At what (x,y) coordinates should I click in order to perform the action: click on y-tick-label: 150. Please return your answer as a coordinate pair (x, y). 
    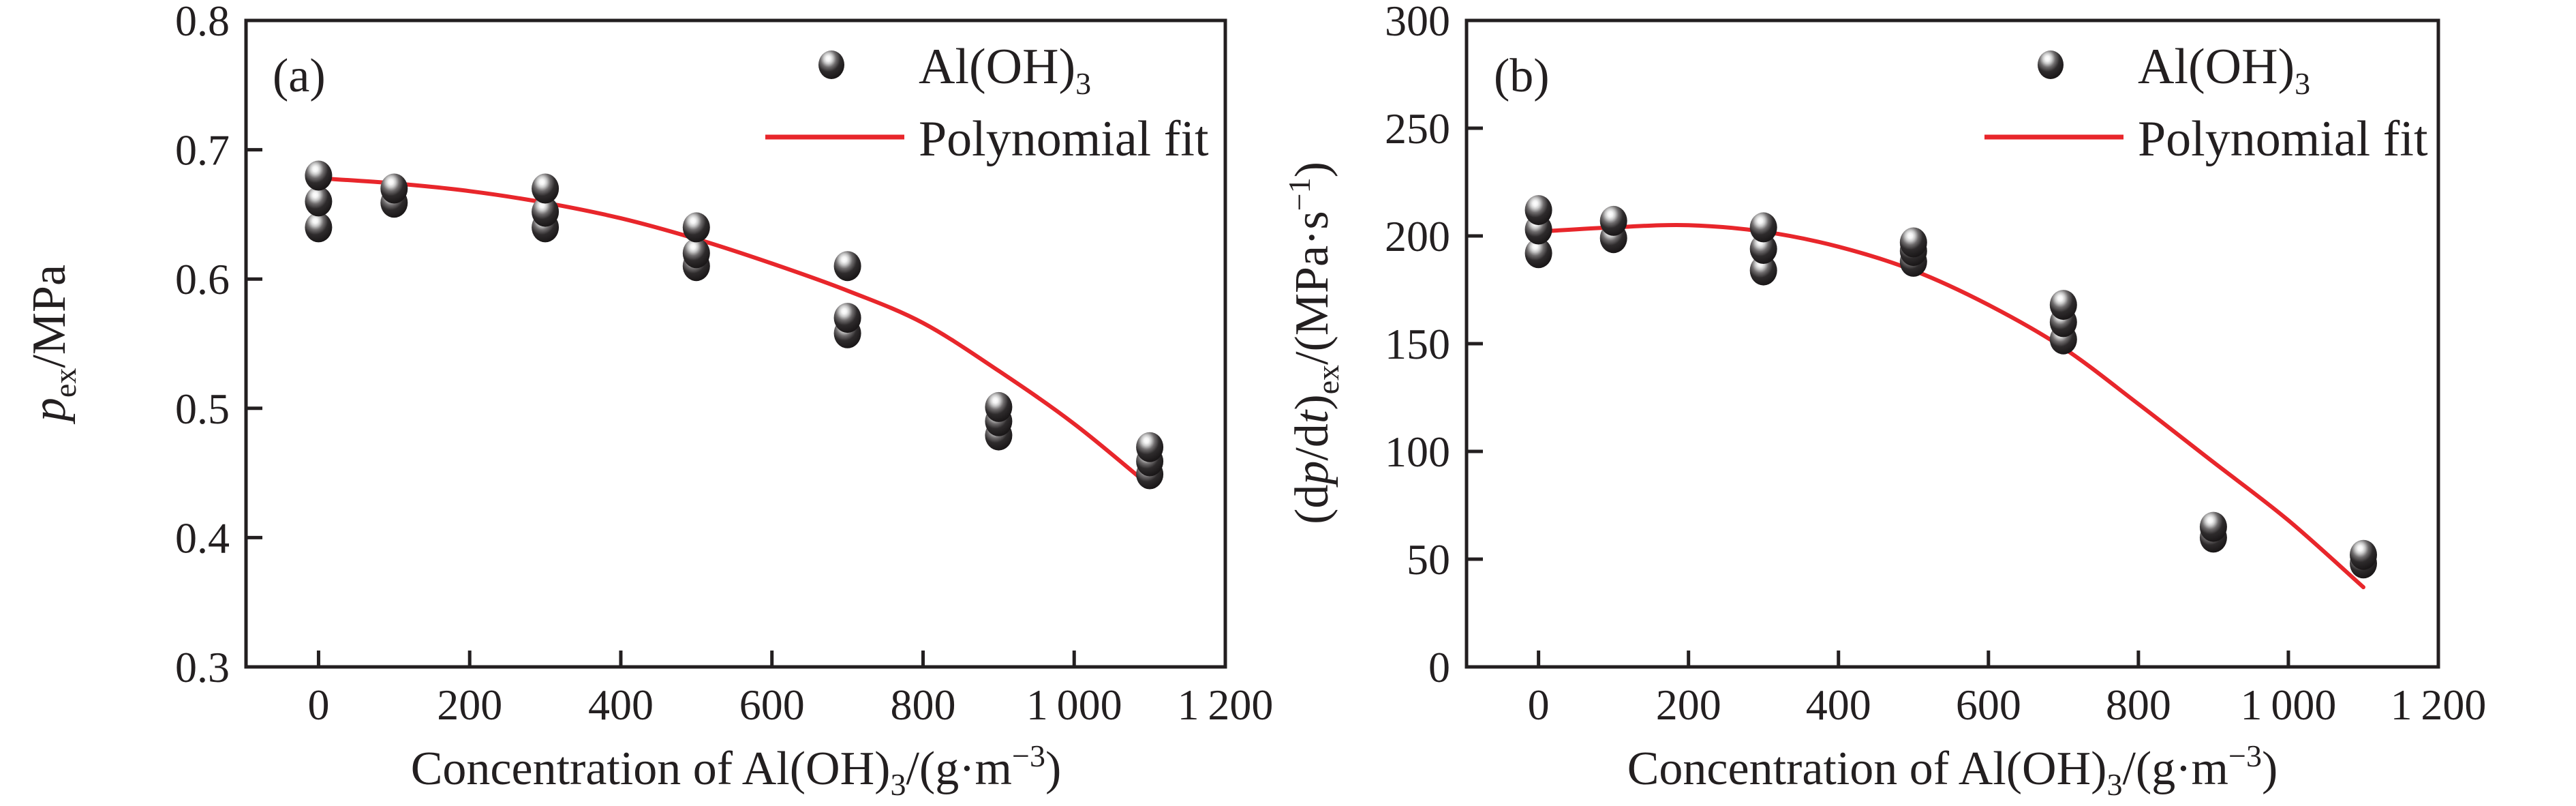
    Looking at the image, I should click on (1417, 344).